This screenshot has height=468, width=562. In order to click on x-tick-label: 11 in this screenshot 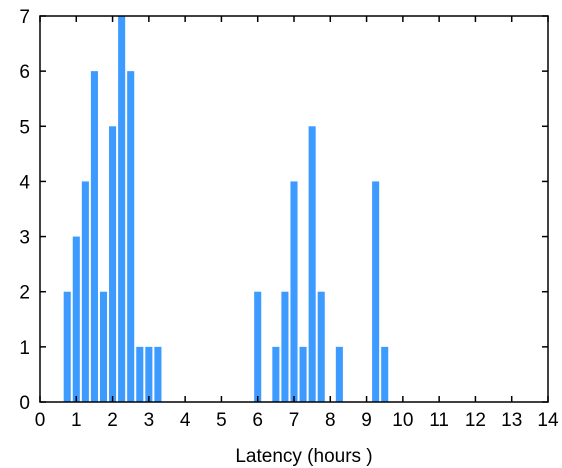, I will do `click(439, 420)`.